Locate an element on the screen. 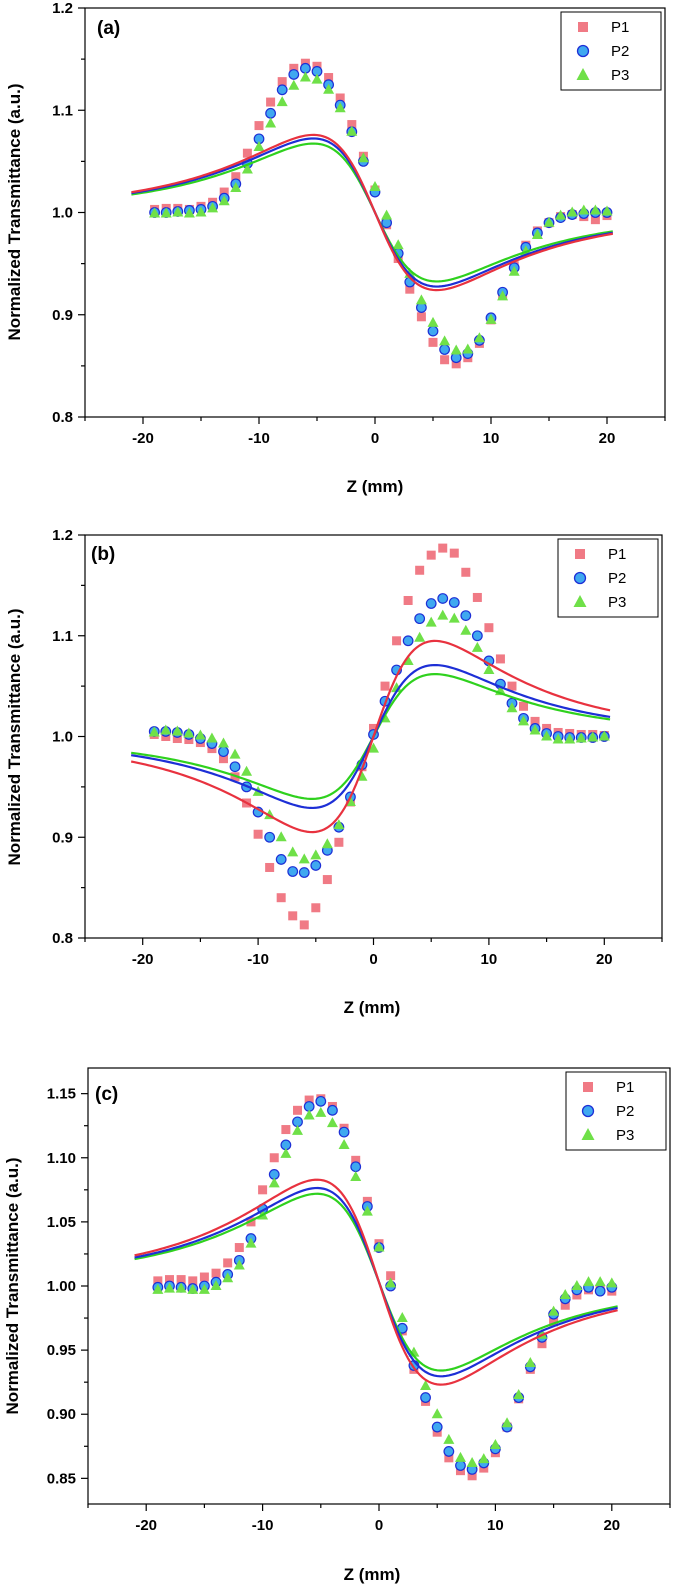 The width and height of the screenshot is (680, 1584). y-tick-label: 1.10 is located at coordinates (61, 1158).